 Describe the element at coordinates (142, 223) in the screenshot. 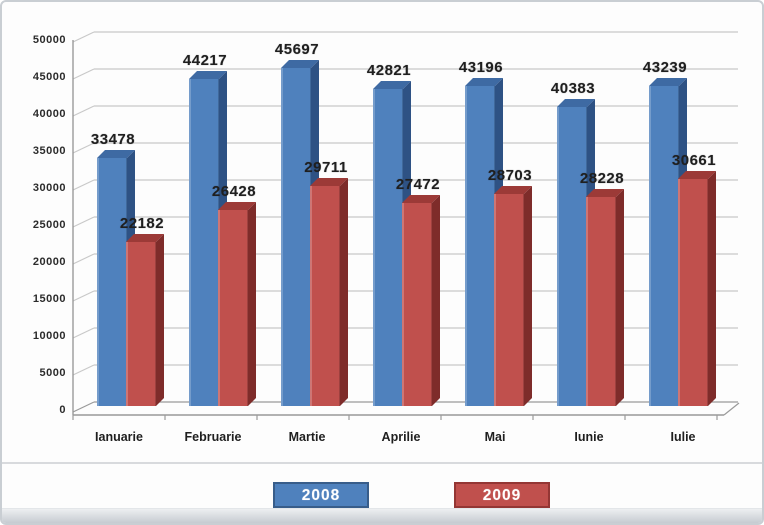

I see `value-label-2009: 22182` at that location.